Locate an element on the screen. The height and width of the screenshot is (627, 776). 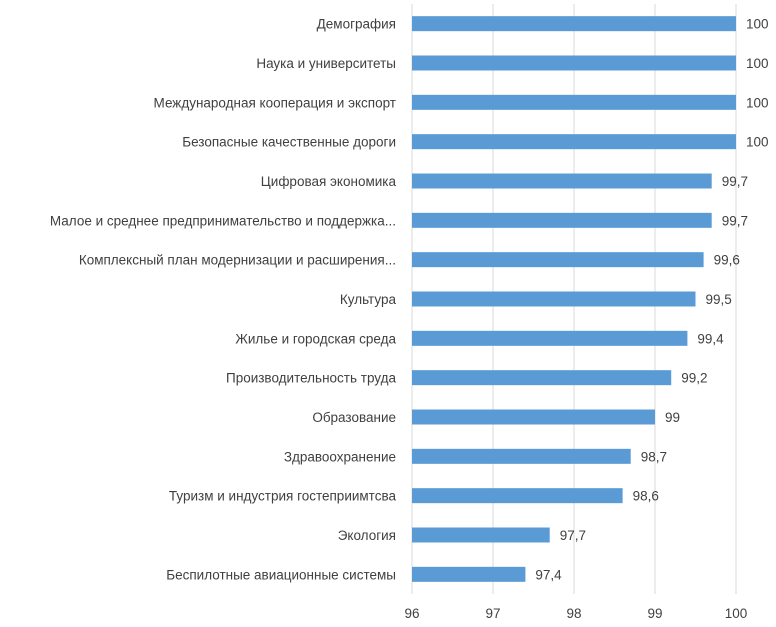
category-label: Экология is located at coordinates (367, 535).